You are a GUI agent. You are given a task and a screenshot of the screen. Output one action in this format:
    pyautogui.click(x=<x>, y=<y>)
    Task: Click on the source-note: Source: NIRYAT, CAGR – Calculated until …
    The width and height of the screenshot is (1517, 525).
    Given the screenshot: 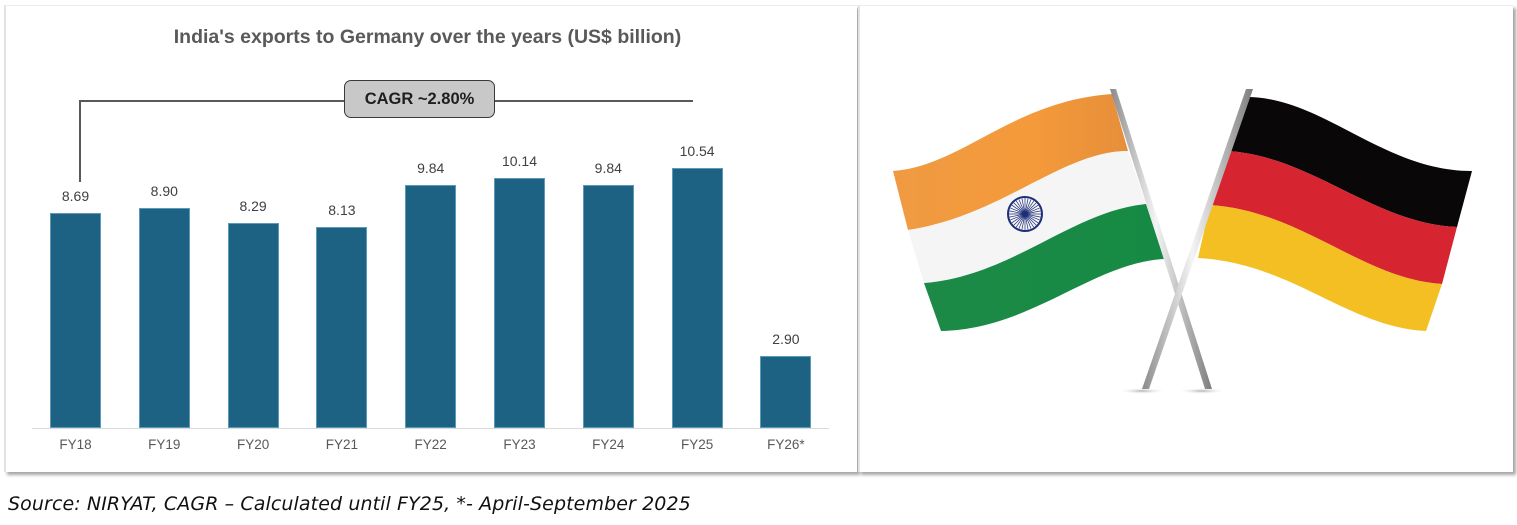 What is the action you would take?
    pyautogui.click(x=349, y=504)
    